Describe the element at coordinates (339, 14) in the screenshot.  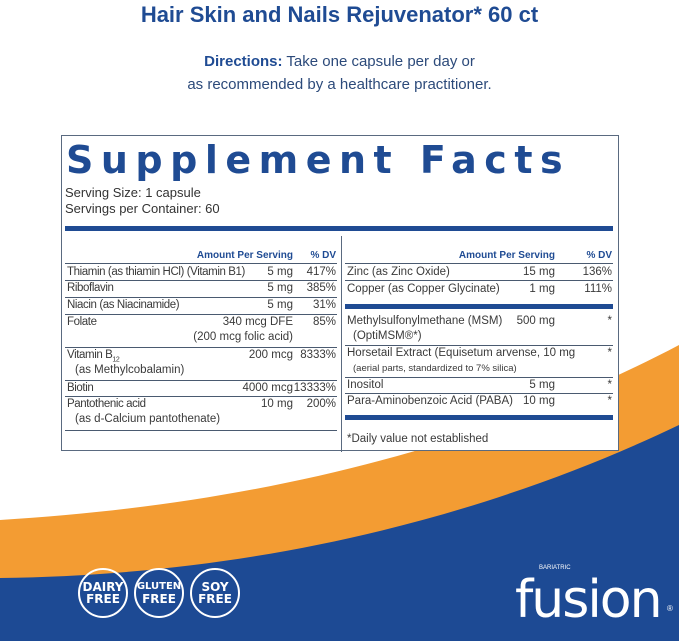
I see `product-title: Hair Skin and Nails Rejuvenator* 60 ct` at that location.